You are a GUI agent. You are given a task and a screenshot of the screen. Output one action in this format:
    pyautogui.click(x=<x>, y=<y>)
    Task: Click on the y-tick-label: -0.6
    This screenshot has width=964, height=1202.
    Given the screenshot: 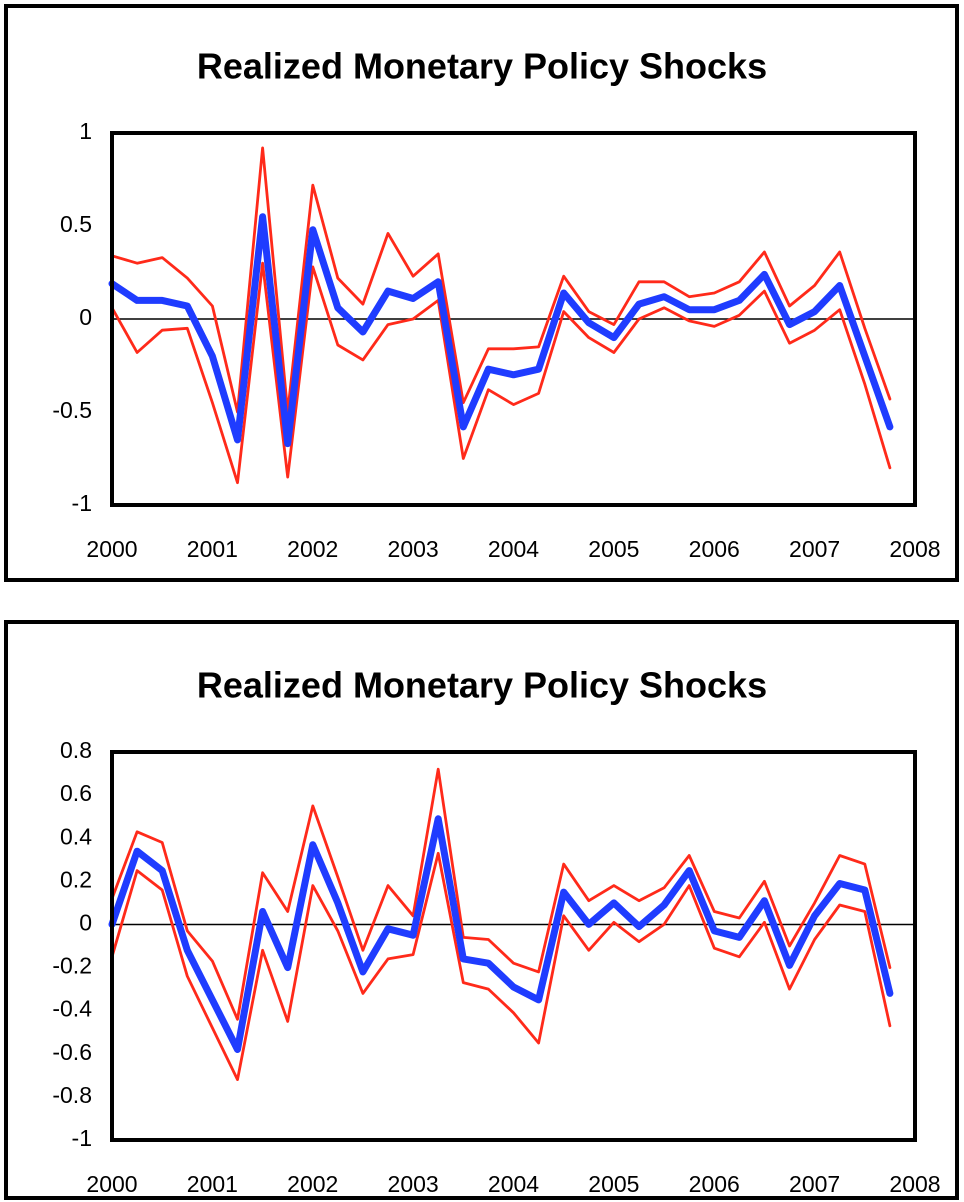 What is the action you would take?
    pyautogui.click(x=72, y=1052)
    